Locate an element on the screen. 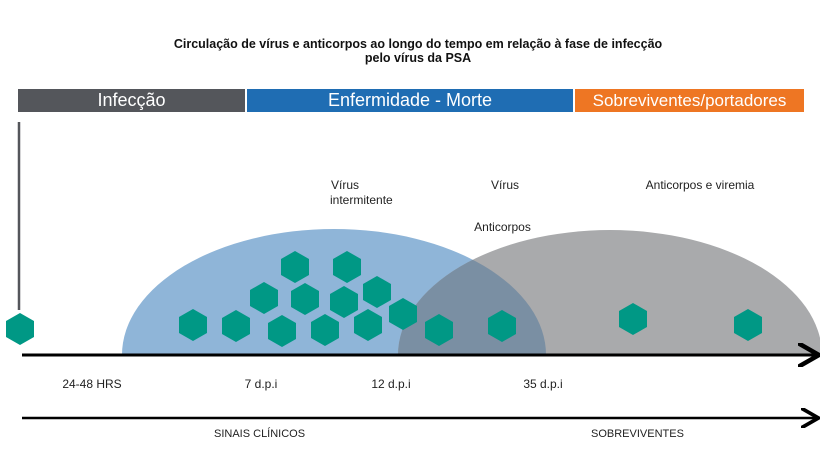 This screenshot has width=820, height=461. label-virus-peak: Vírus is located at coordinates (504, 185).